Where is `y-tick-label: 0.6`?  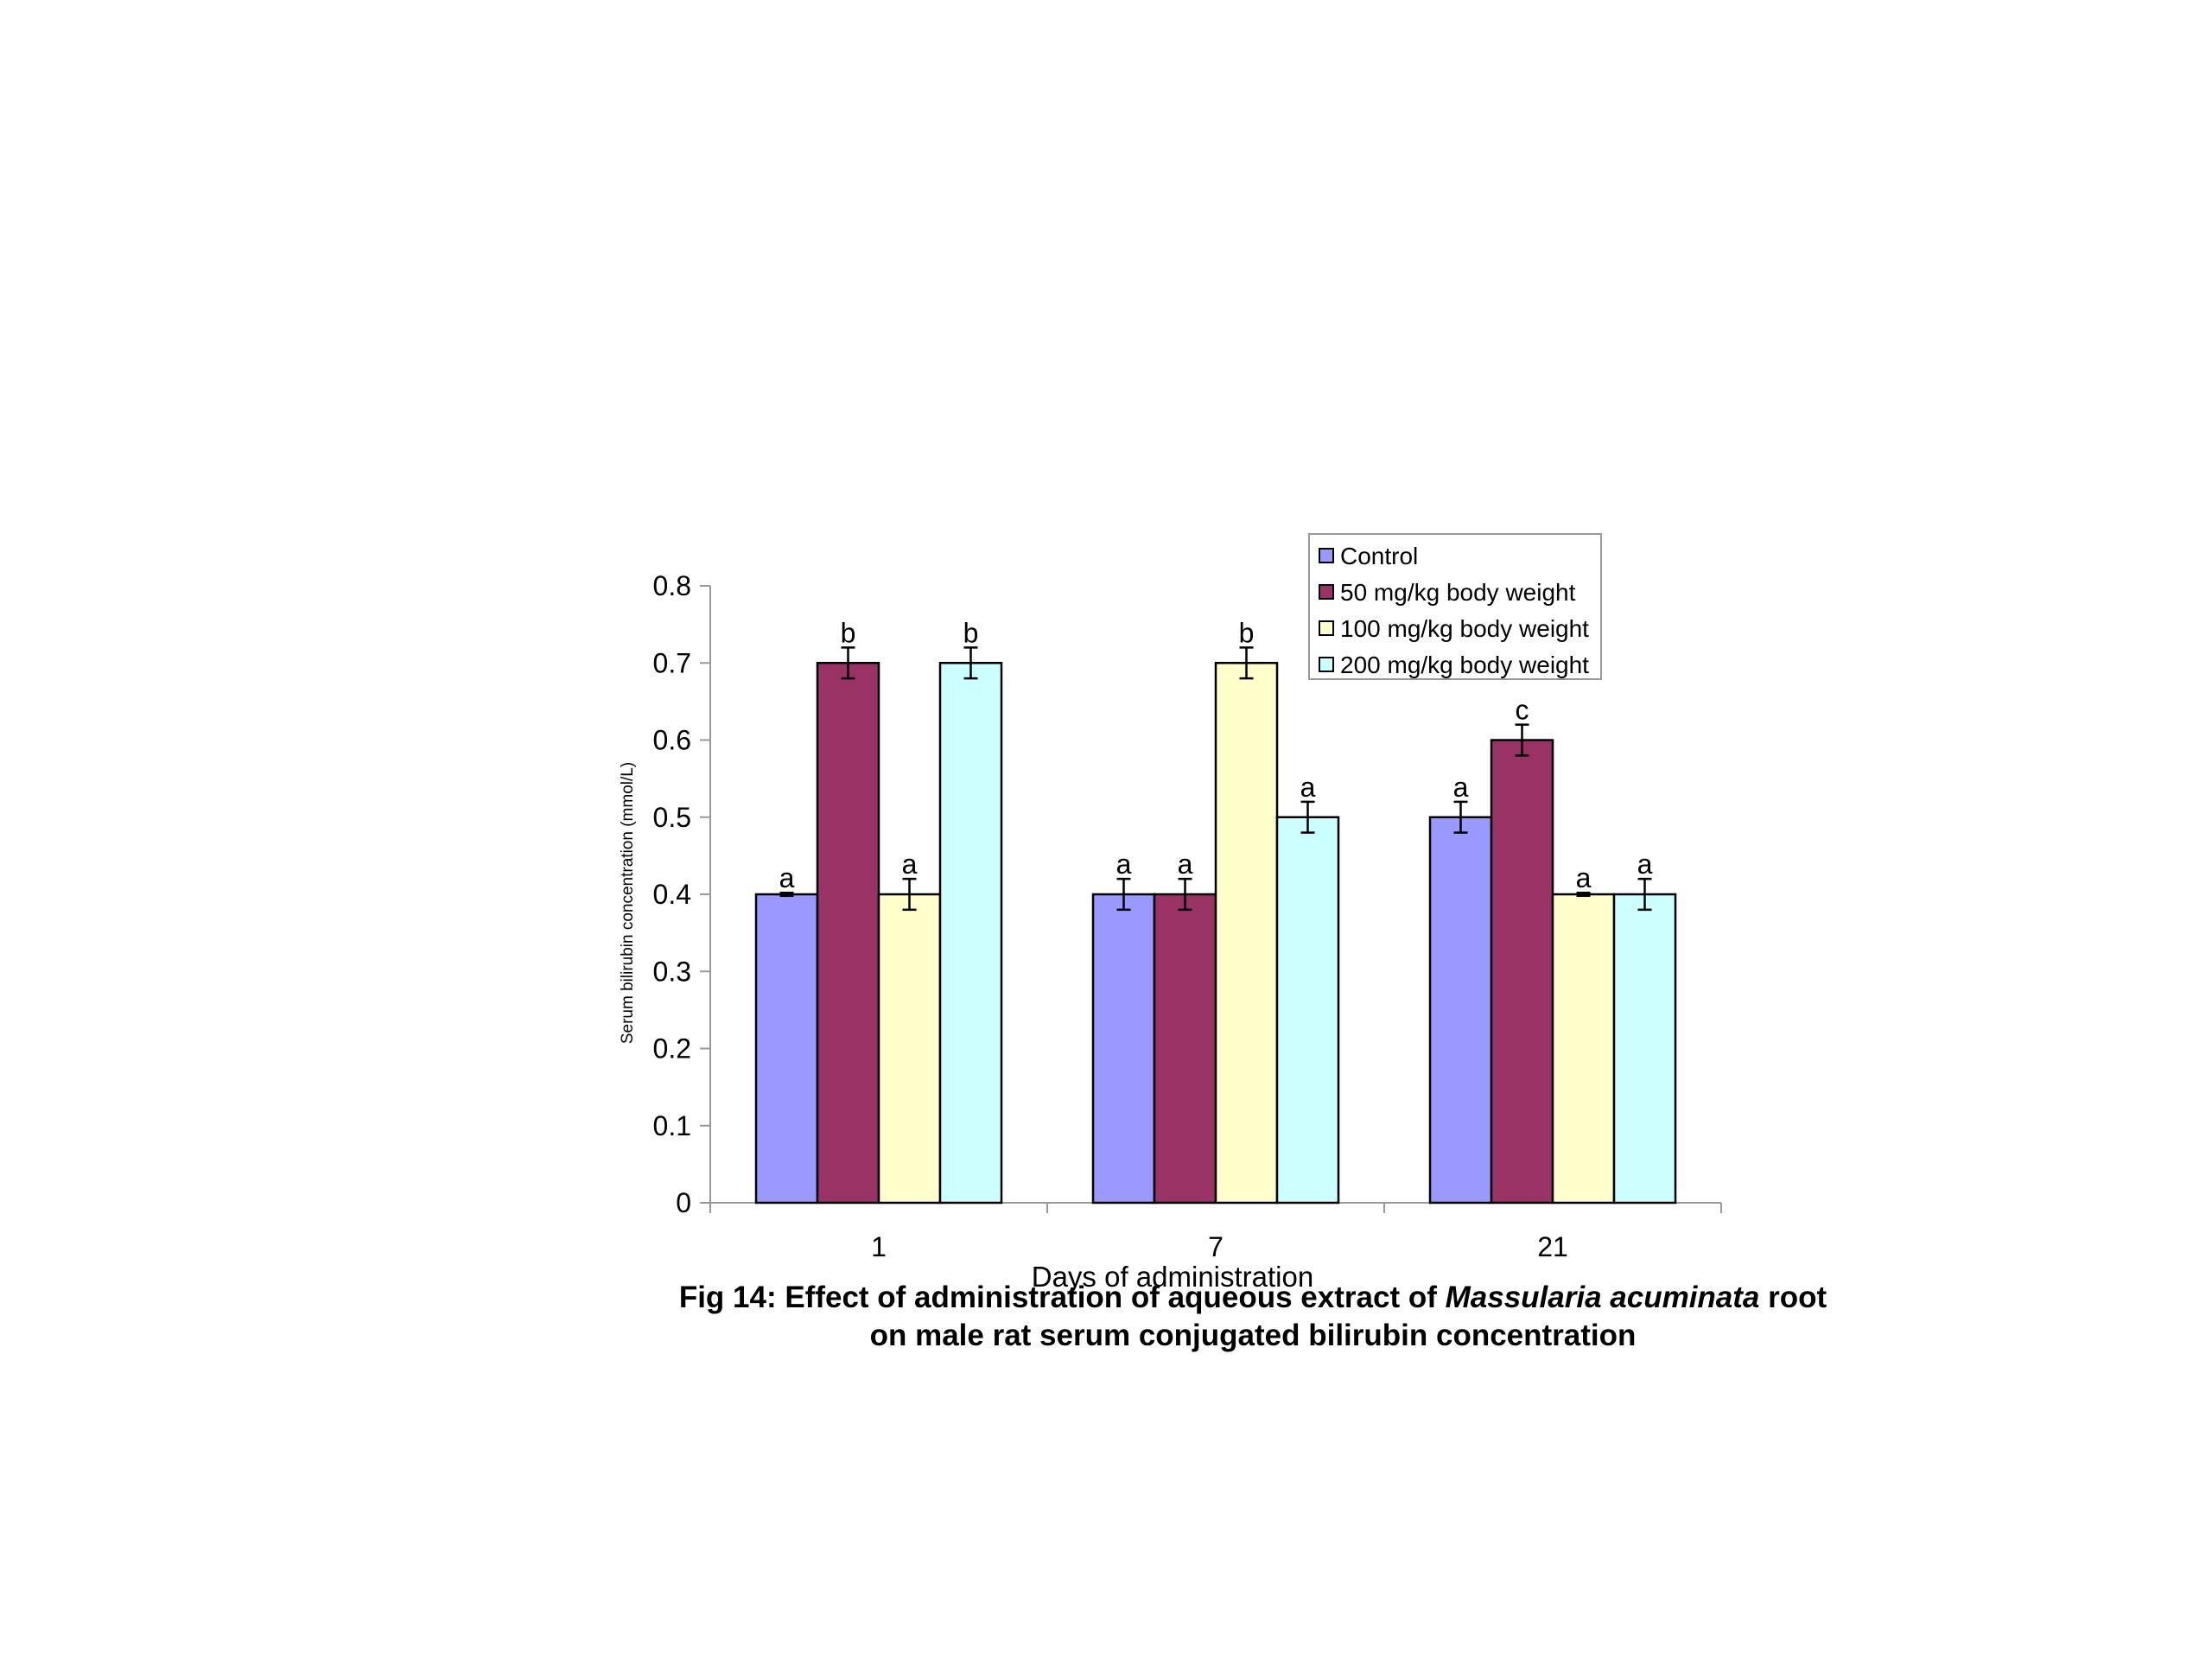
y-tick-label: 0.6 is located at coordinates (672, 740).